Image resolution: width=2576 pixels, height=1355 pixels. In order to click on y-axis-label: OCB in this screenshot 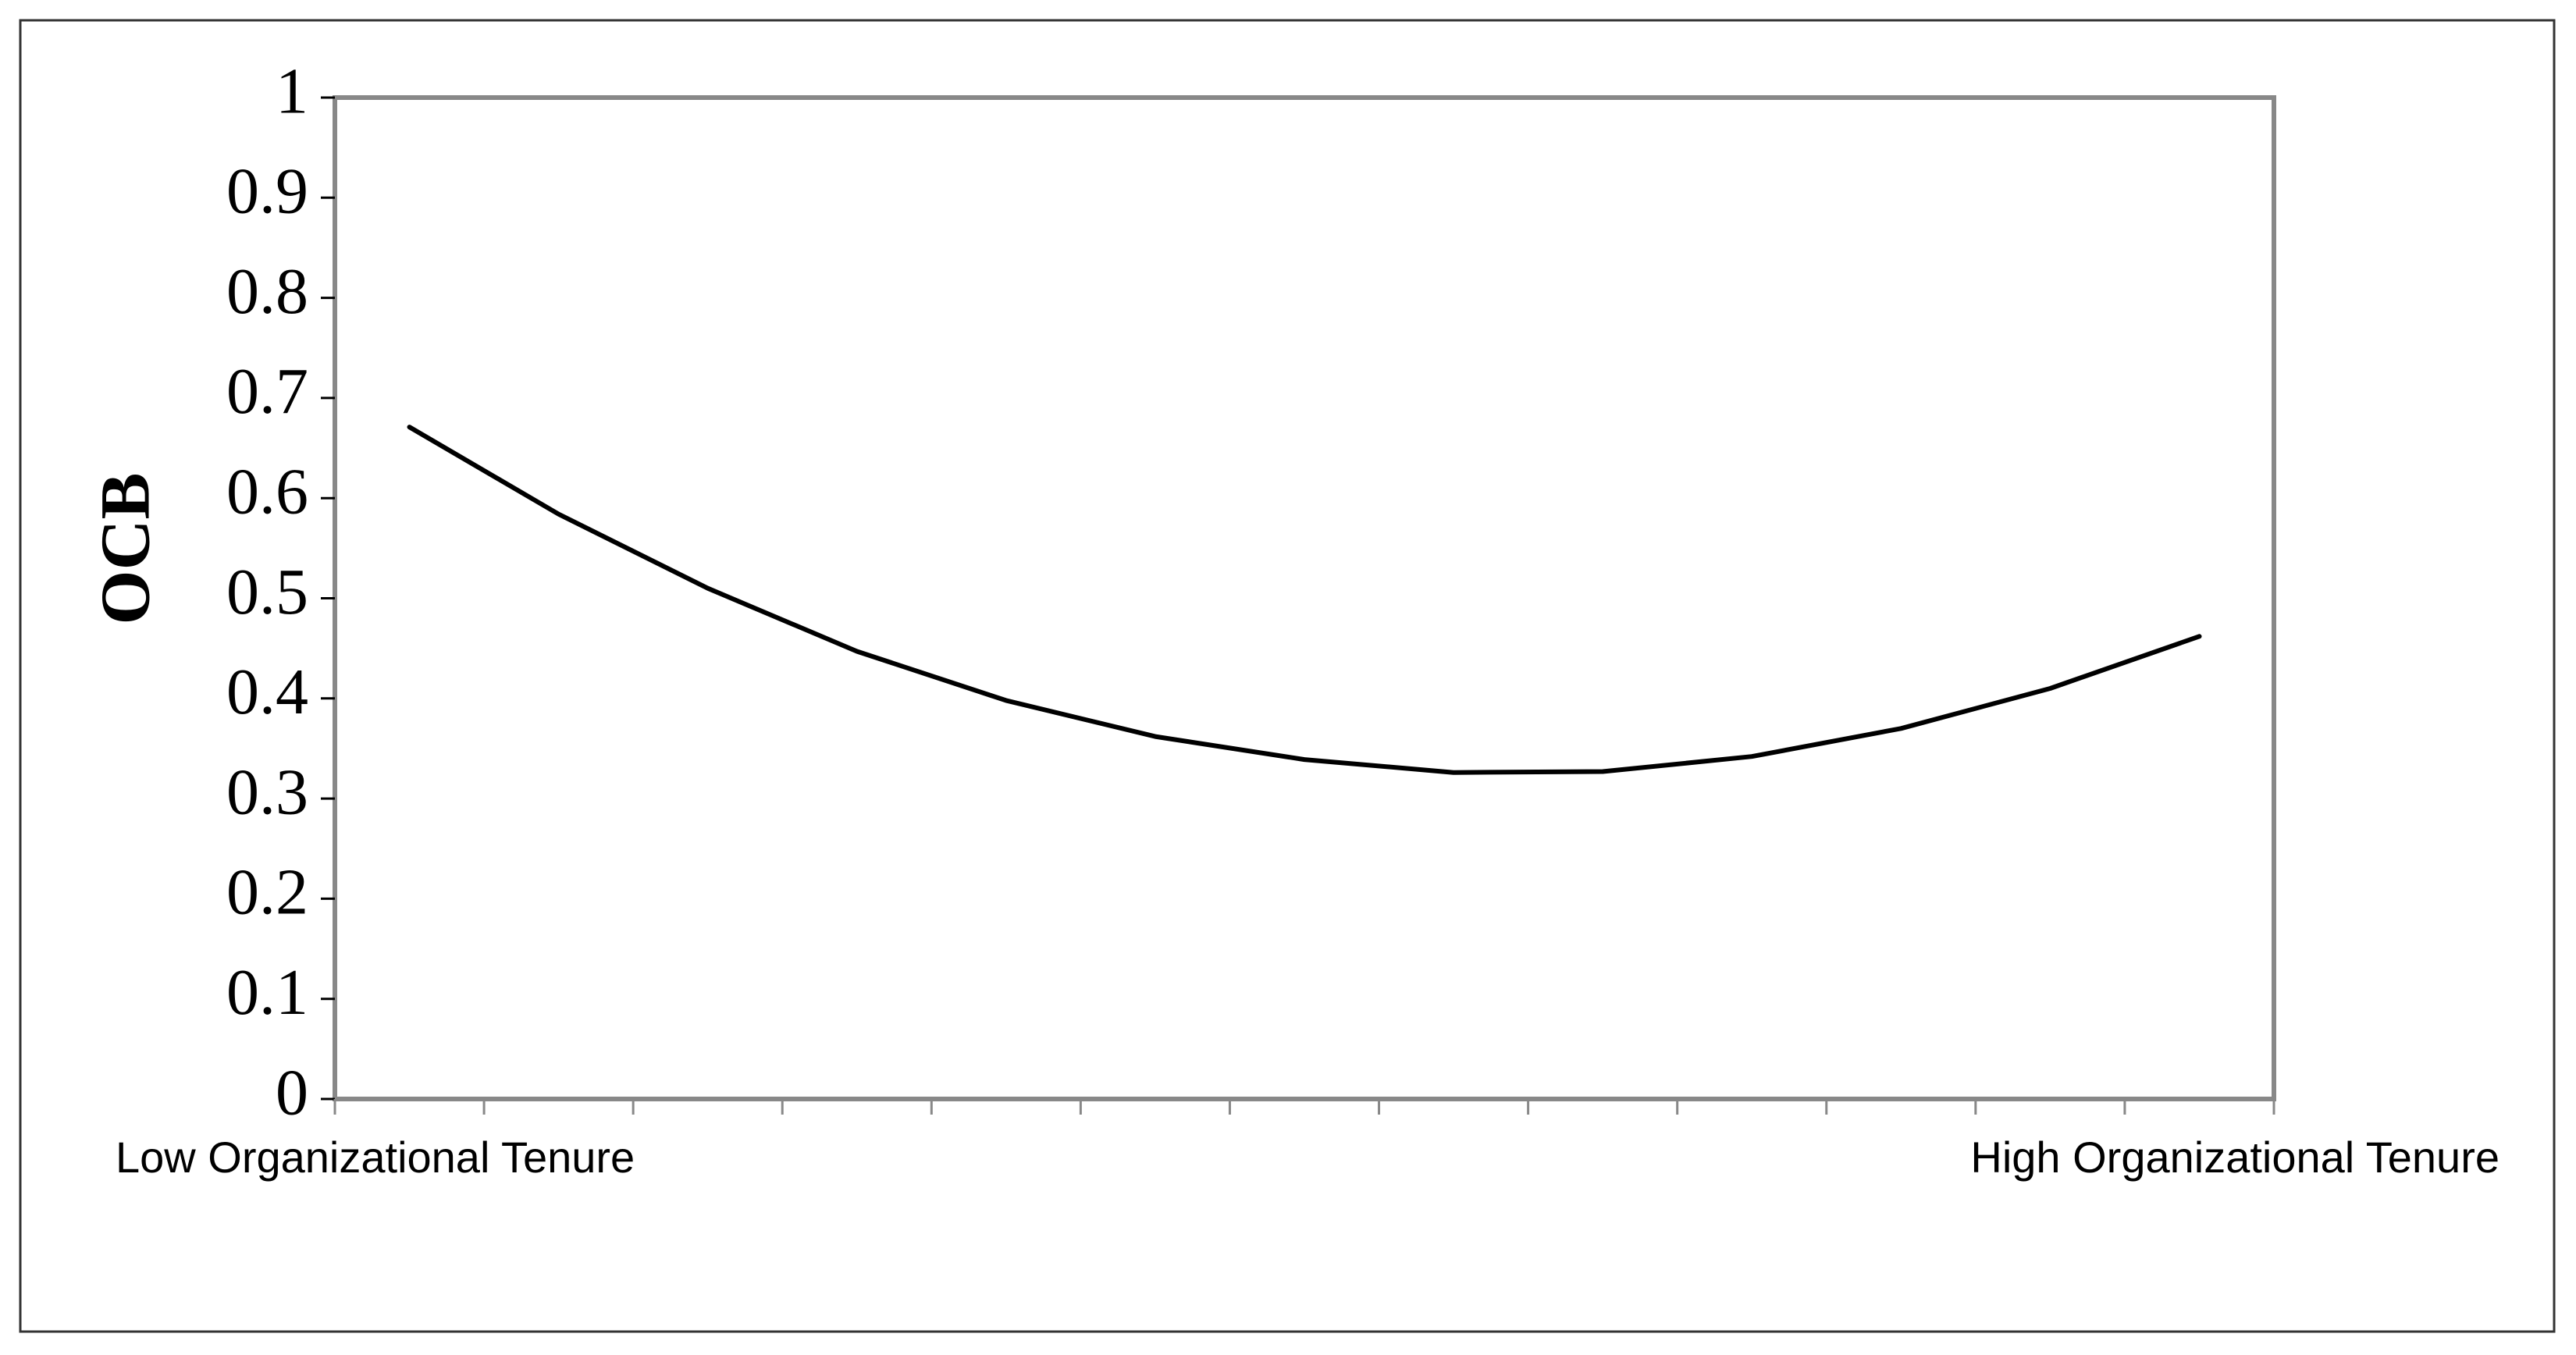, I will do `click(126, 548)`.